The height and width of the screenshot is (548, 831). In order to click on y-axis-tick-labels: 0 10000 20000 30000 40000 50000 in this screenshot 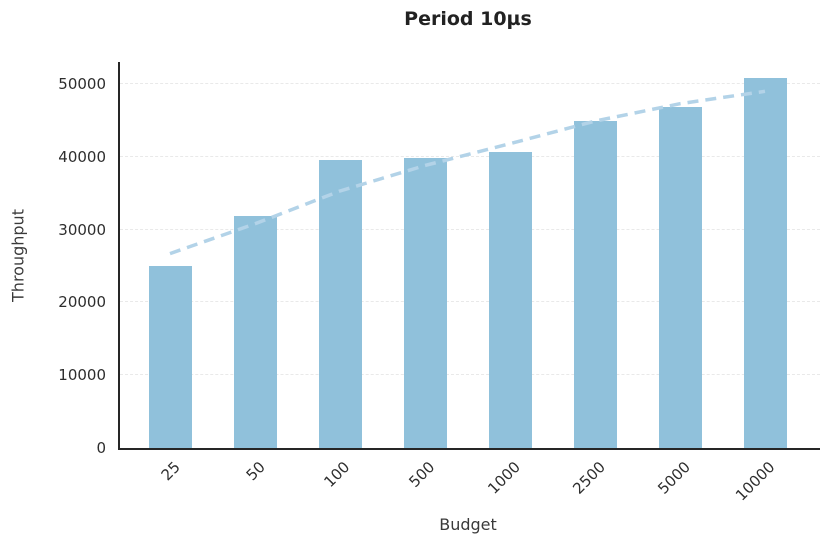, I will do `click(53, 259)`.